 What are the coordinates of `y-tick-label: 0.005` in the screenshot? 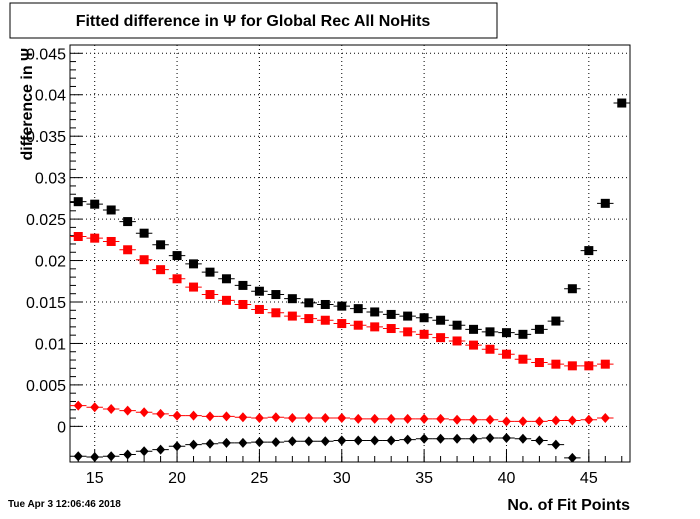 It's located at (46, 386).